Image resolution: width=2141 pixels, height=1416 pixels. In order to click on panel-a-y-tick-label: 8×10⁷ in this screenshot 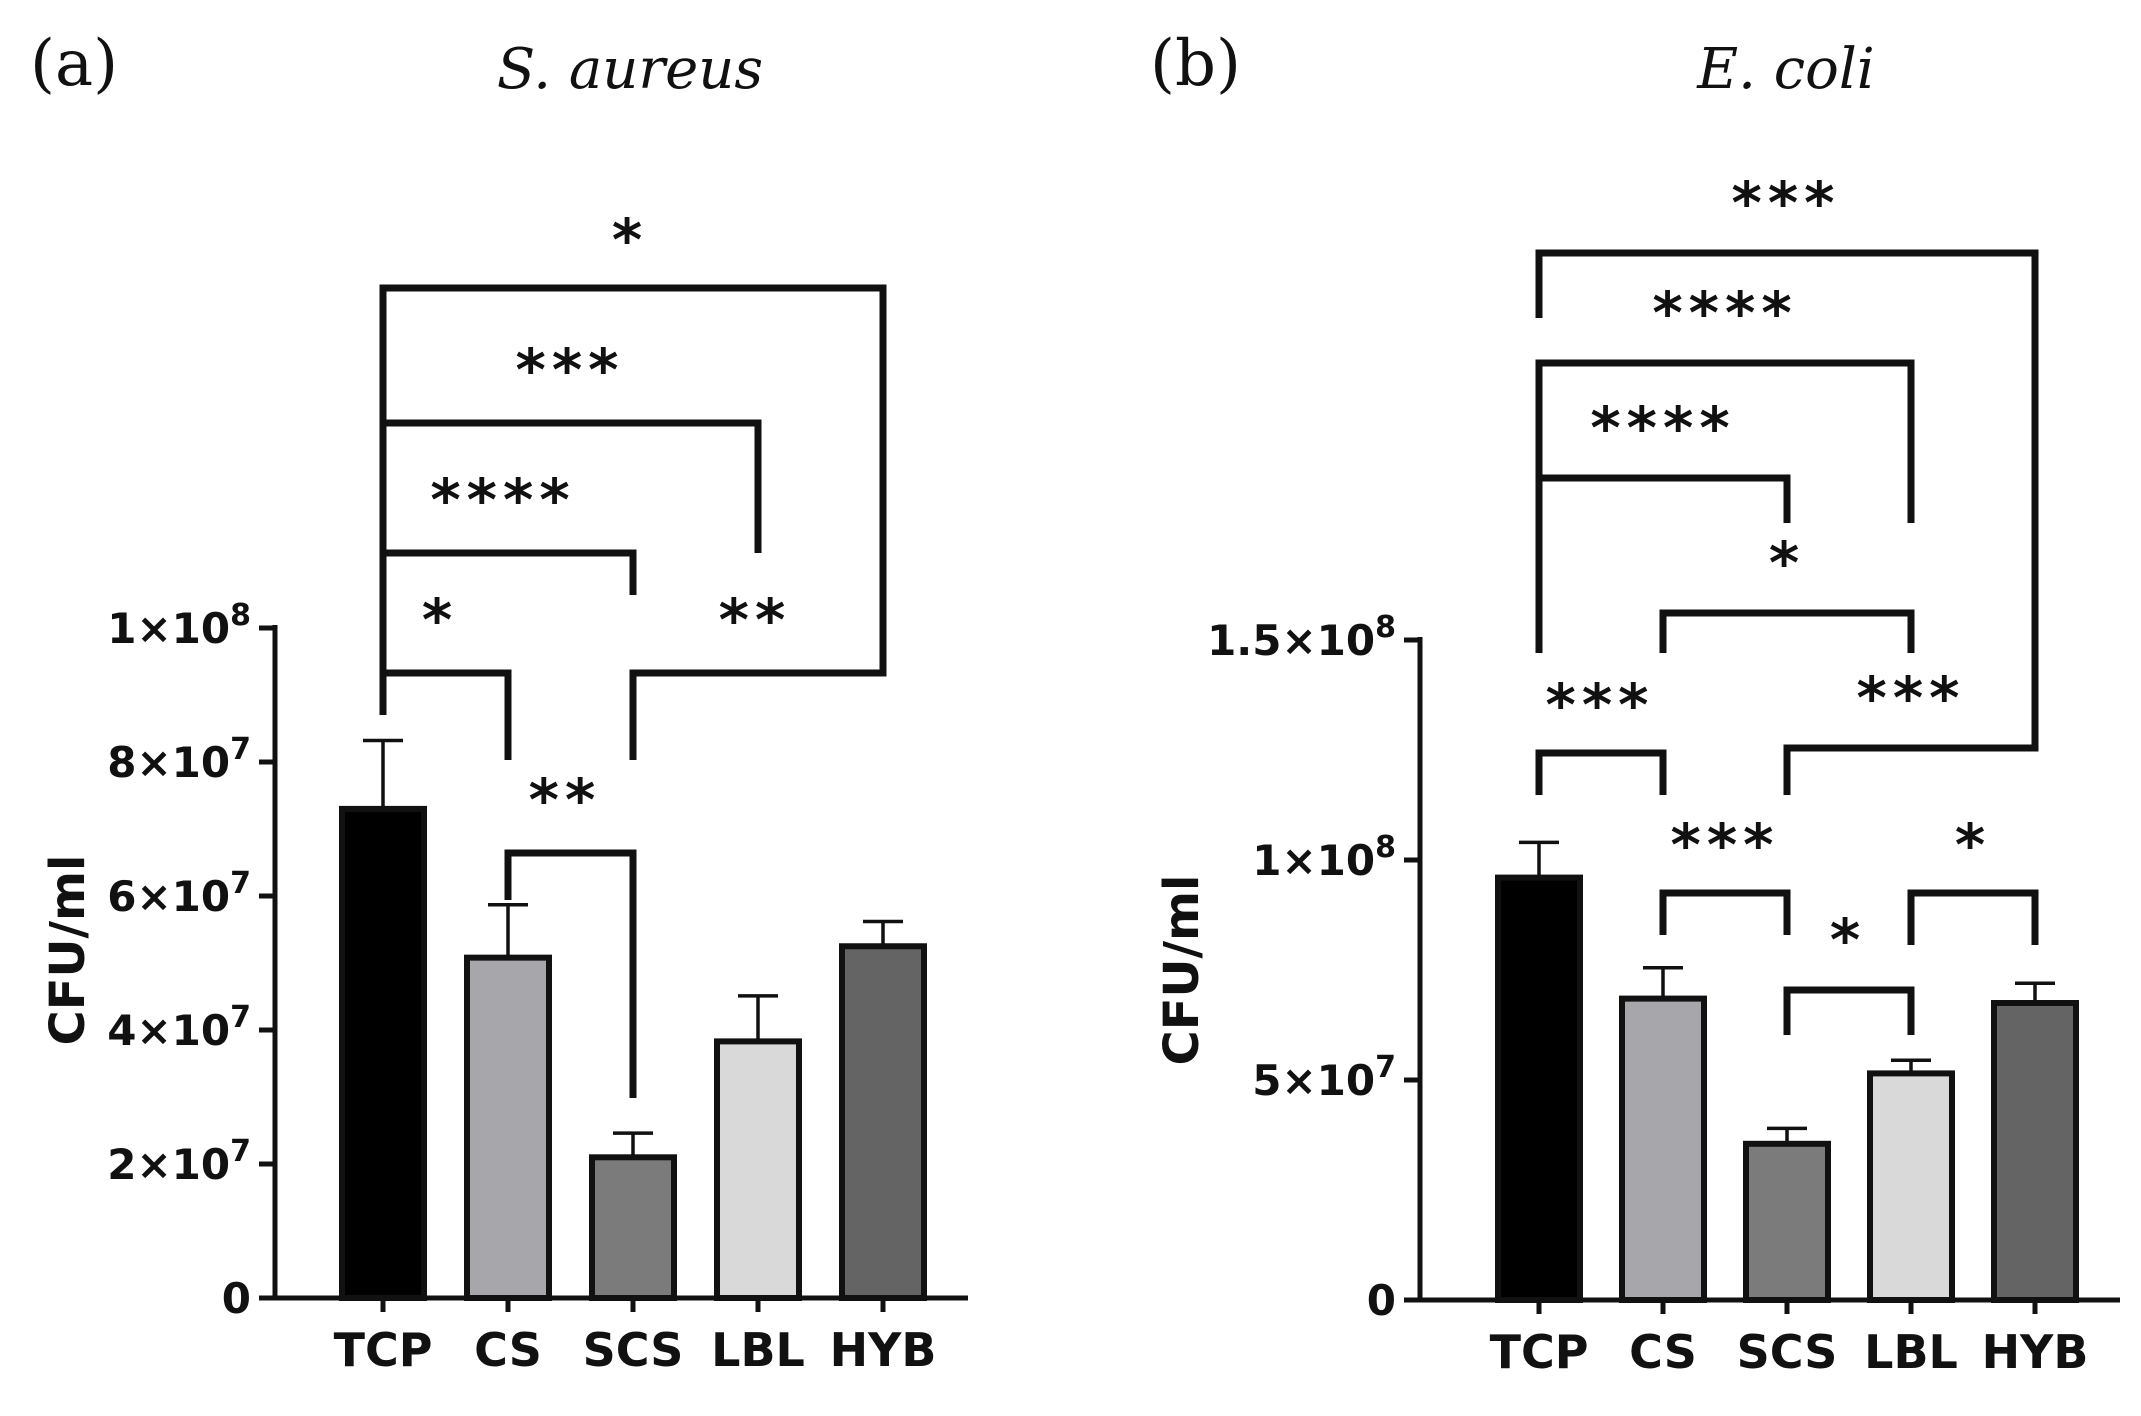, I will do `click(179, 759)`.